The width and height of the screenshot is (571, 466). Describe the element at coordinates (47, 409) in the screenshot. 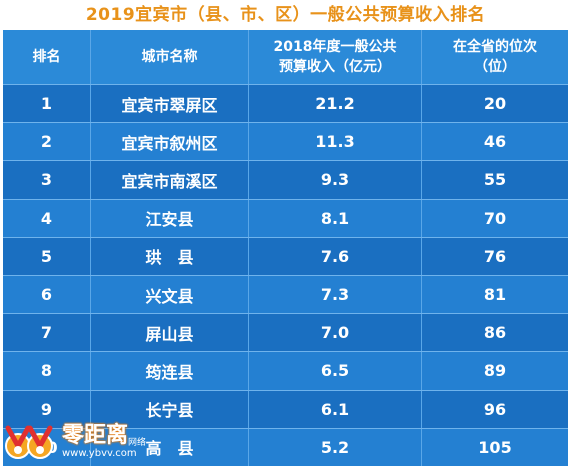

I see `cell-rank: 9` at that location.